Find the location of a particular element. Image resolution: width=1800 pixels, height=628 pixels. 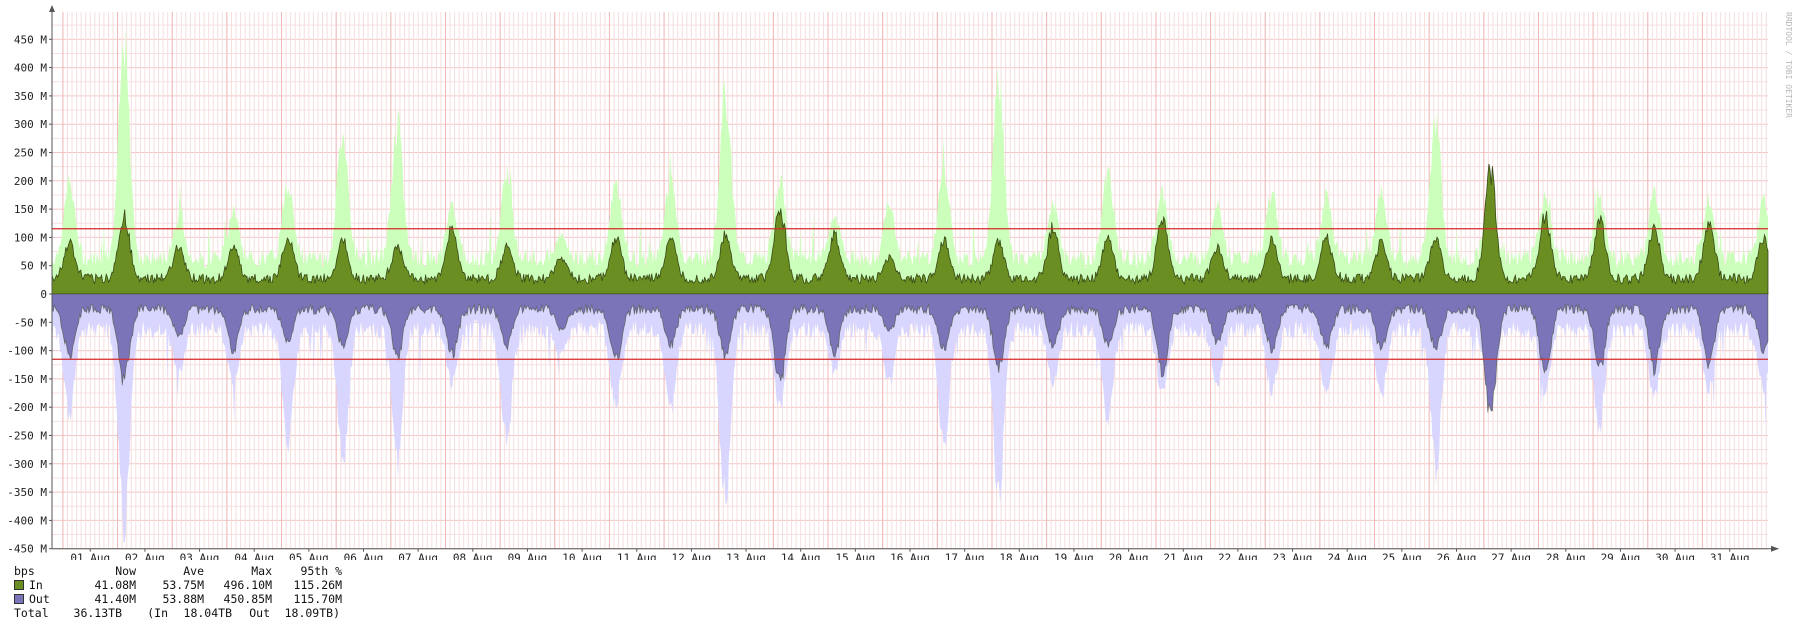

x-tick-label: 27 Aug is located at coordinates (1511, 556).